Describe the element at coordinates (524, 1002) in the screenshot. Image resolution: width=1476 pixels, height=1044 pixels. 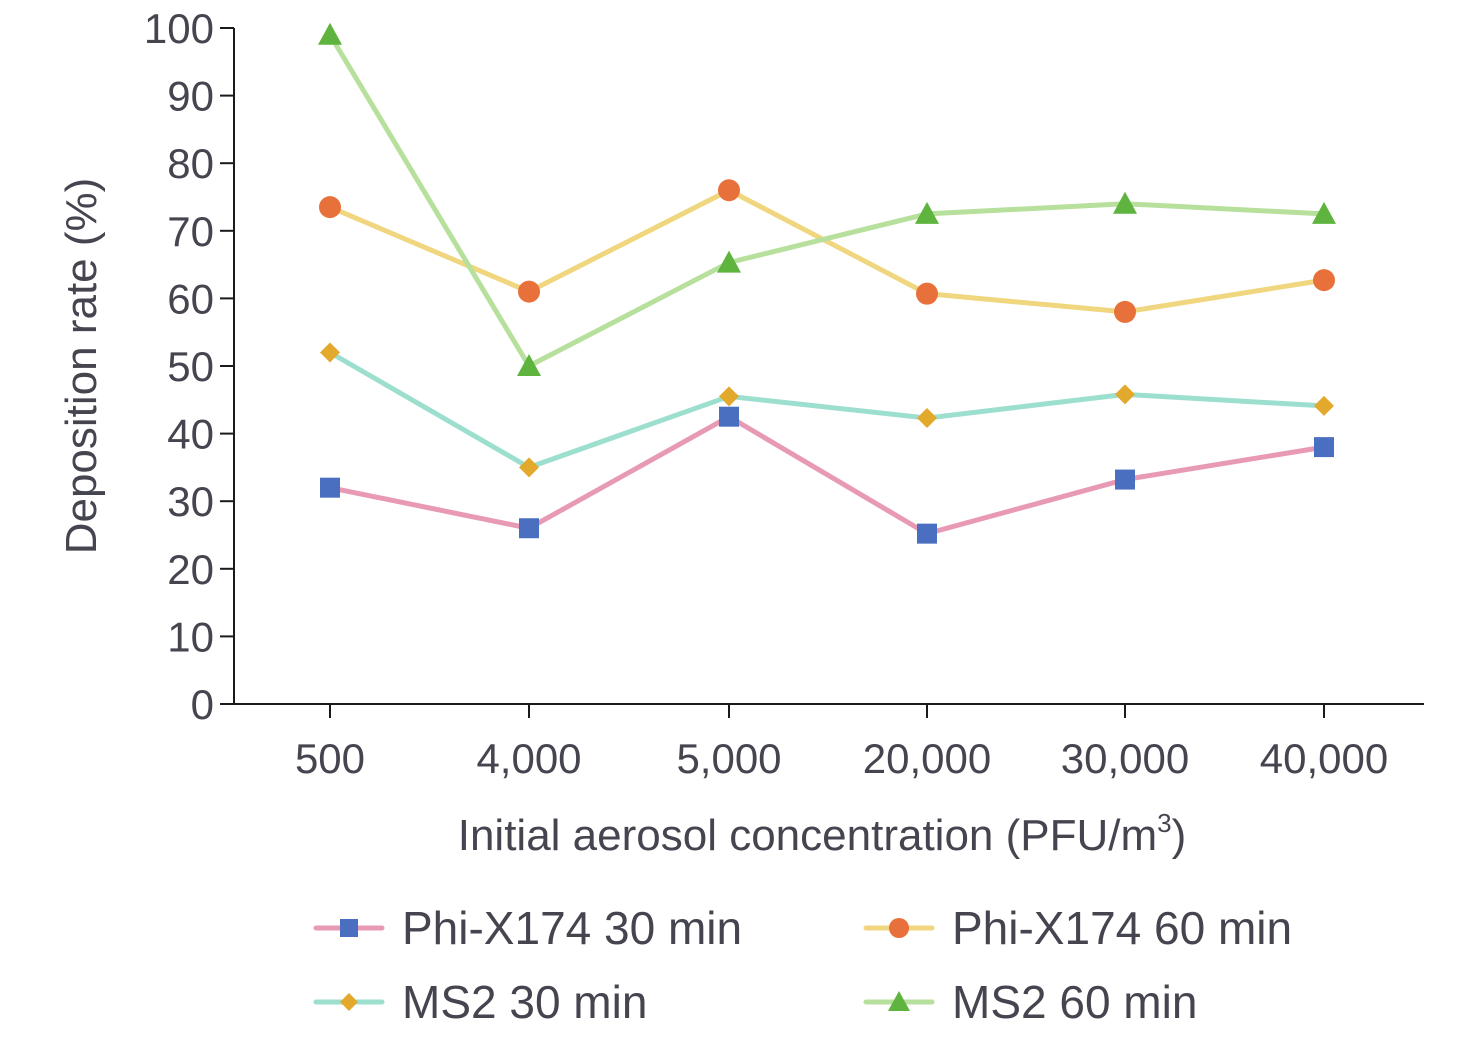
I see `legend-label: MS2 30 min` at that location.